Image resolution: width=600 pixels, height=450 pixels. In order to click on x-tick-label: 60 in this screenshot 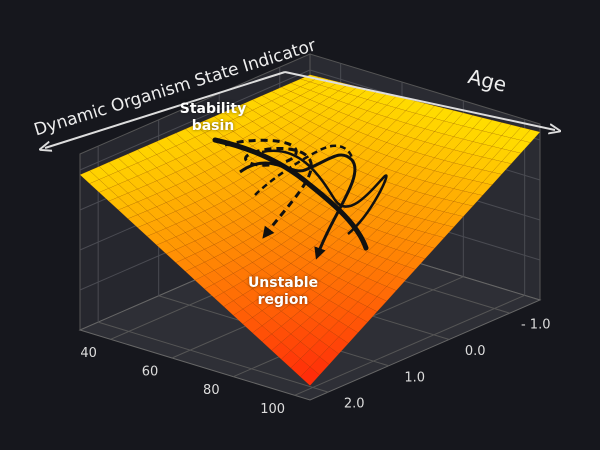, I will do `click(150, 372)`.